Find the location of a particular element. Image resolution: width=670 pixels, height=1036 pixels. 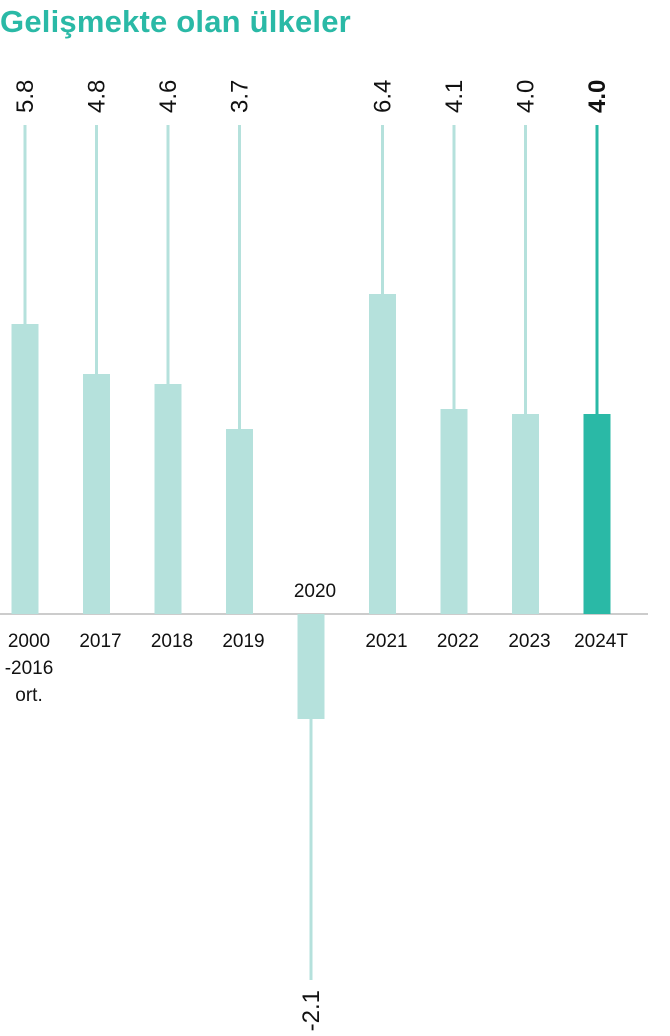

tick-label: 2023 is located at coordinates (529, 641).